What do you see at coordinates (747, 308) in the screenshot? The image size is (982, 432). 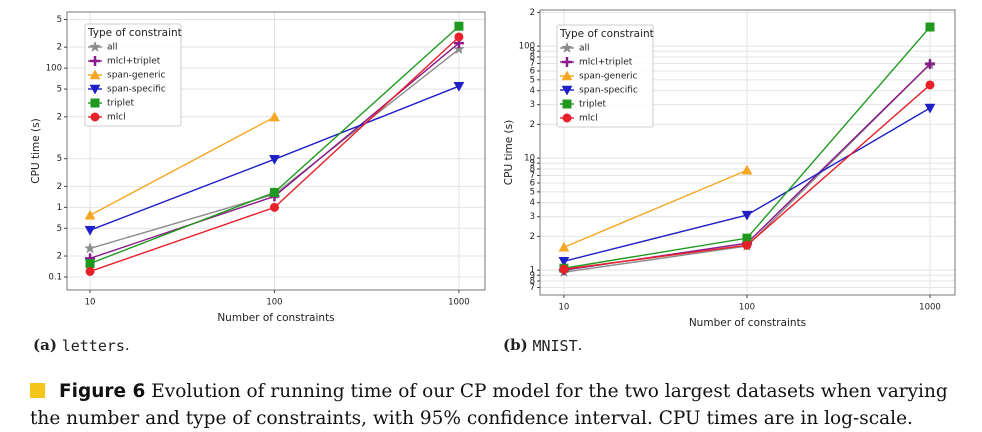 I see `x-tick-label: 100` at bounding box center [747, 308].